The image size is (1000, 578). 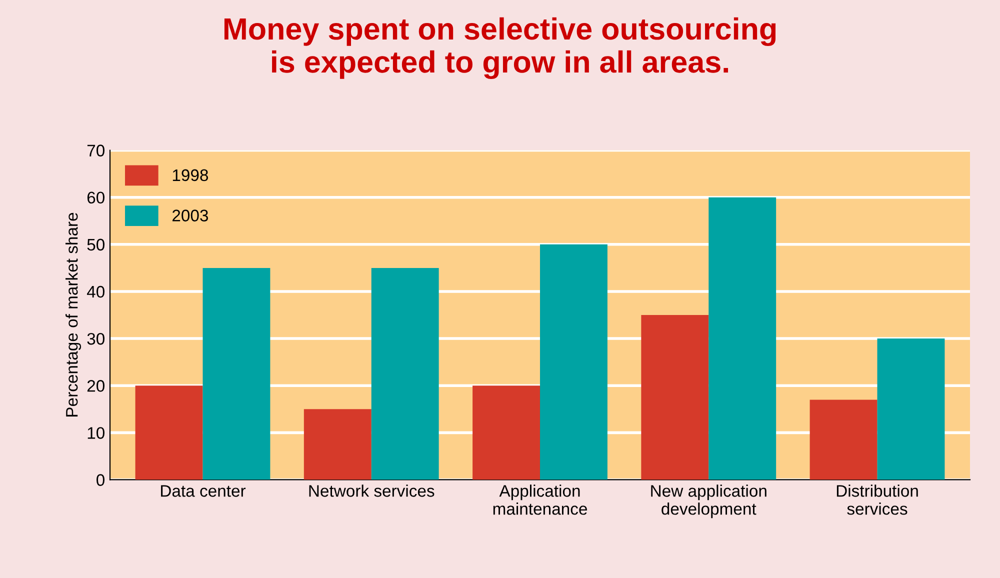 What do you see at coordinates (95, 150) in the screenshot?
I see `y-tick-label: 70` at bounding box center [95, 150].